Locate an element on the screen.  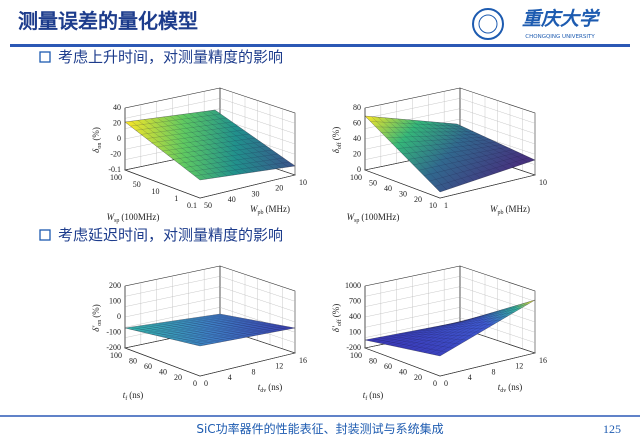
z-tick-label: 200 is located at coordinates (115, 285).